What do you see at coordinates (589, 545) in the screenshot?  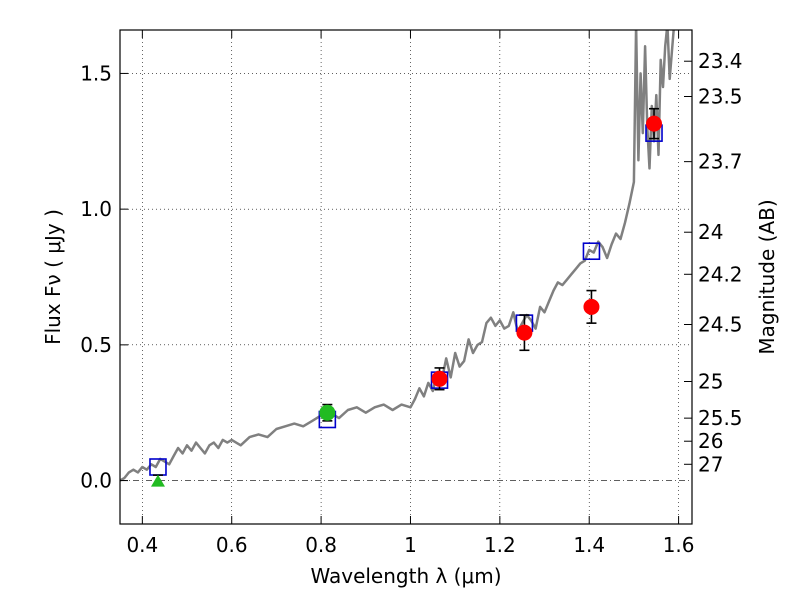 I see `x-tick-label: 1.4` at bounding box center [589, 545].